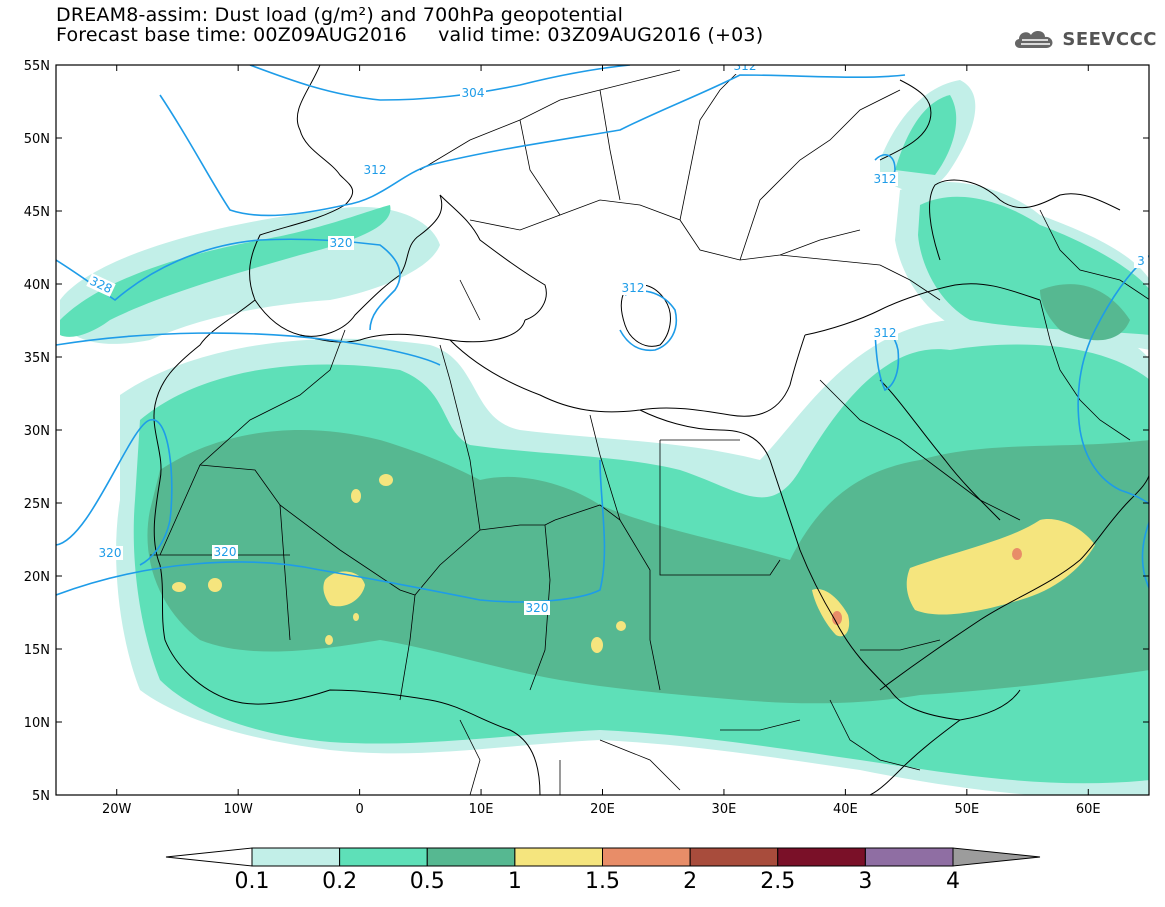 The width and height of the screenshot is (1165, 907). I want to click on svg-text: 3, so click(1141, 261).